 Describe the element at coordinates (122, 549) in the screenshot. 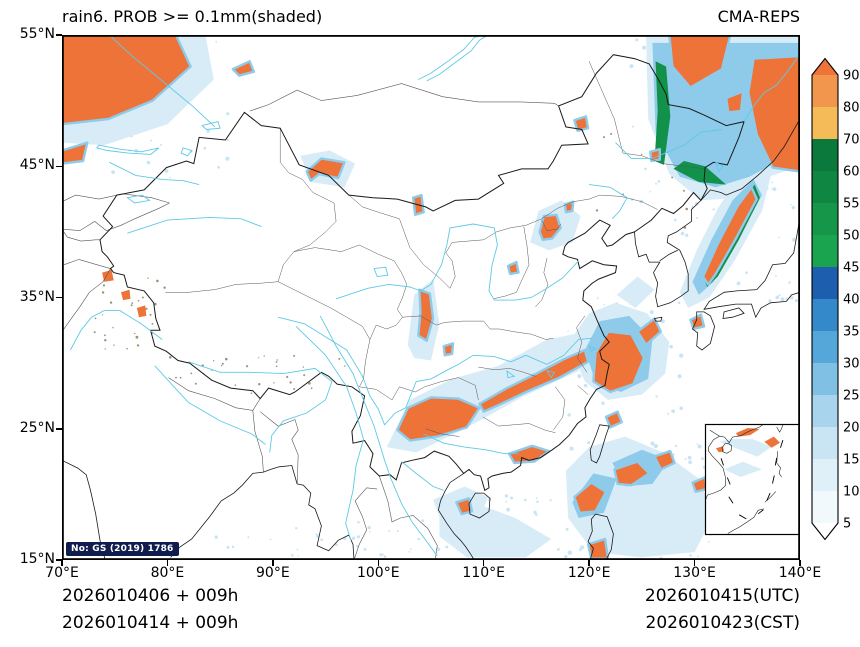

I see `license-badge: No: GS (2019) 1786` at that location.